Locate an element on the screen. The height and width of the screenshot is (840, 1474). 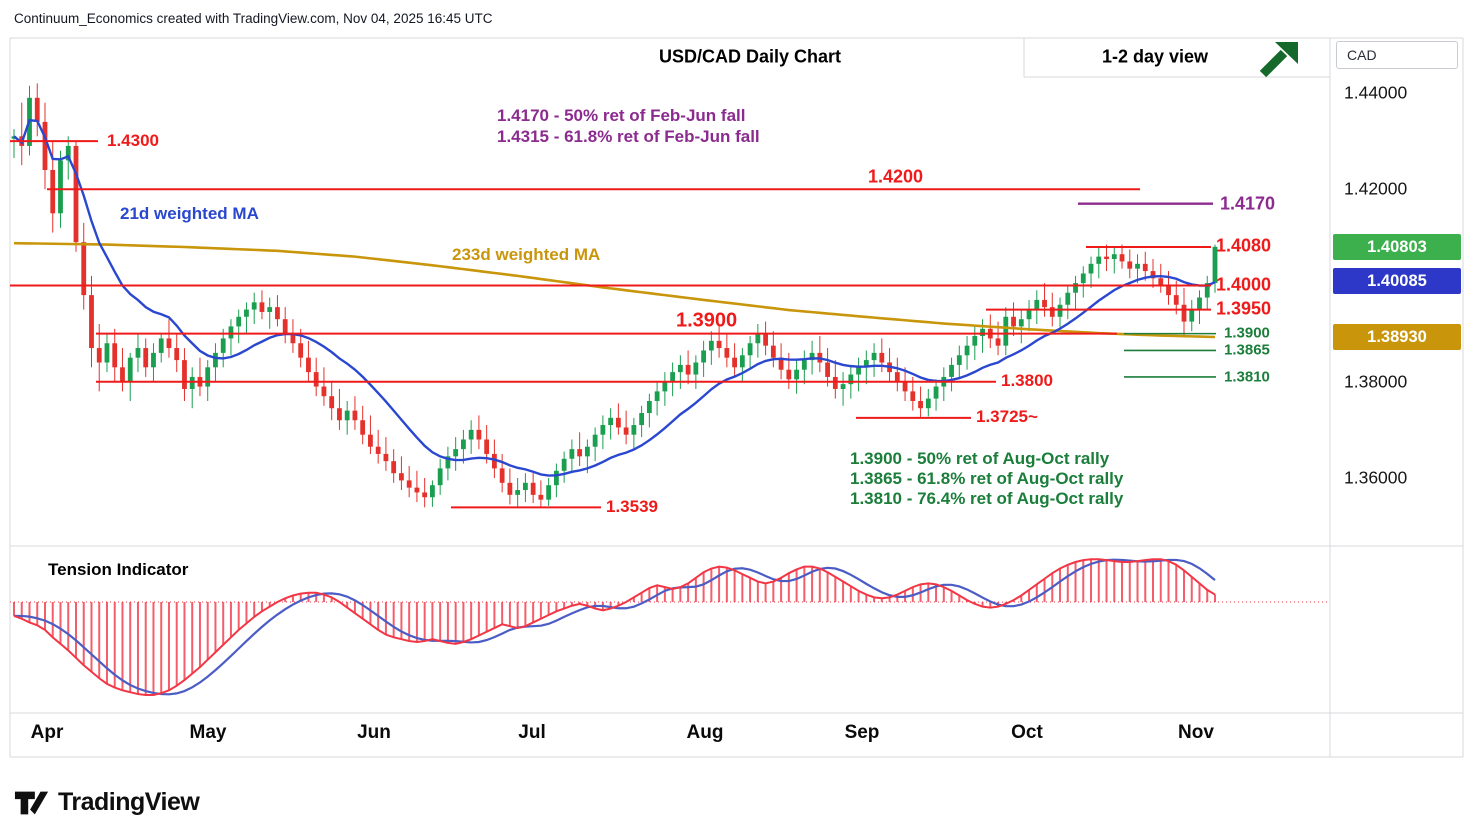
tension-histogram is located at coordinates (614, 627).